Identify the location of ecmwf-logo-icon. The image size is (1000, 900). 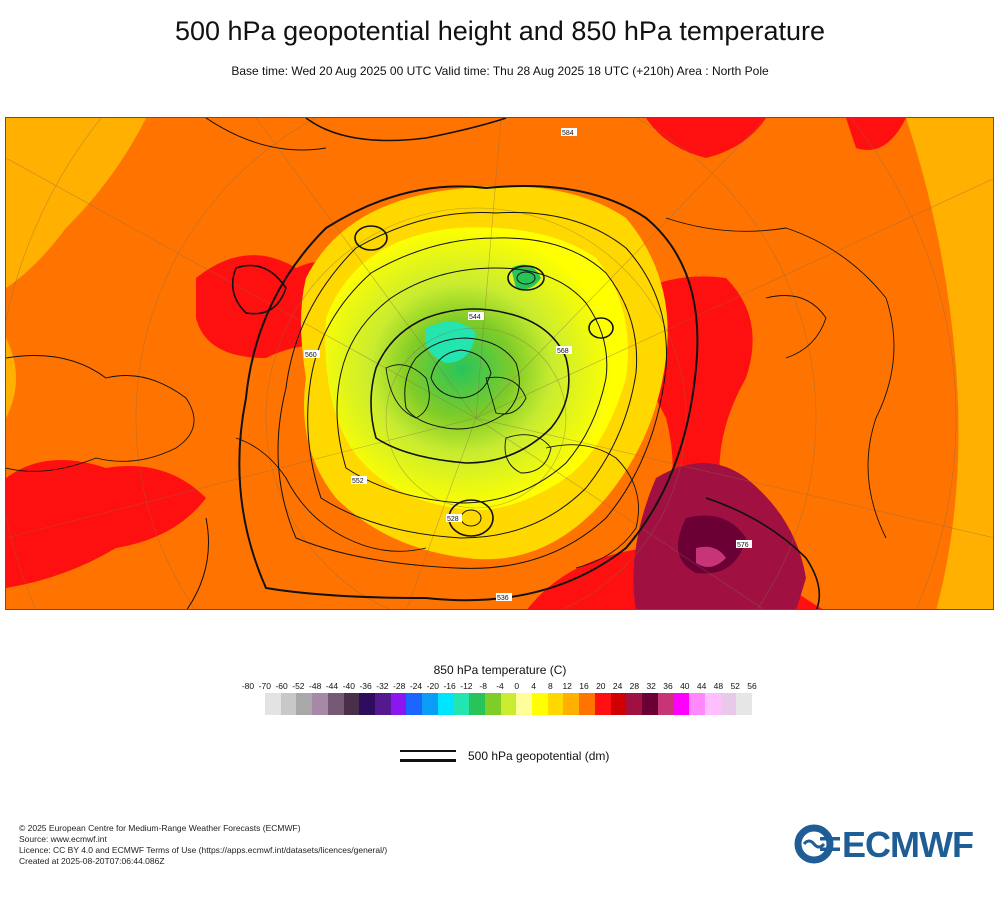
(817, 844).